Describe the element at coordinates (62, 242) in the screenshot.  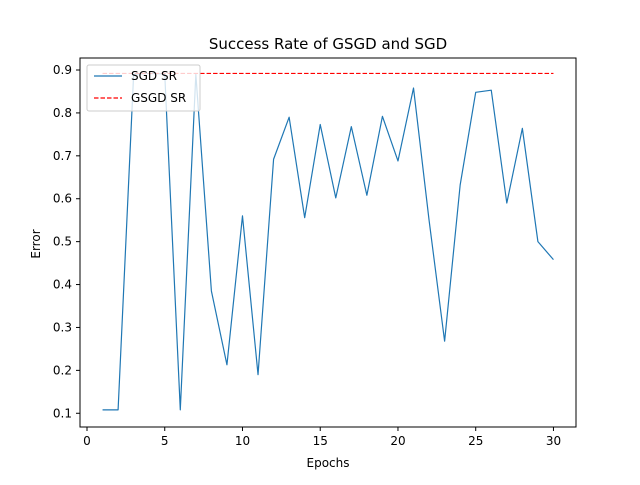
I see `y-tick-label: 0.5` at that location.